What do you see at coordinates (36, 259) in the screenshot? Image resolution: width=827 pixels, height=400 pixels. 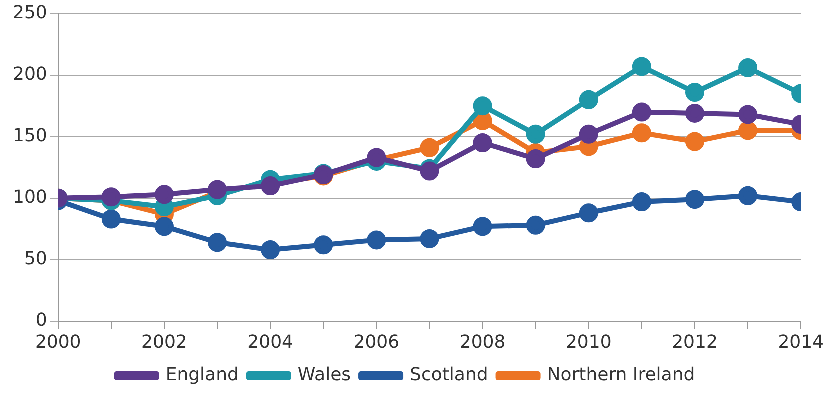 I see `y-tick-label: 50` at bounding box center [36, 259].